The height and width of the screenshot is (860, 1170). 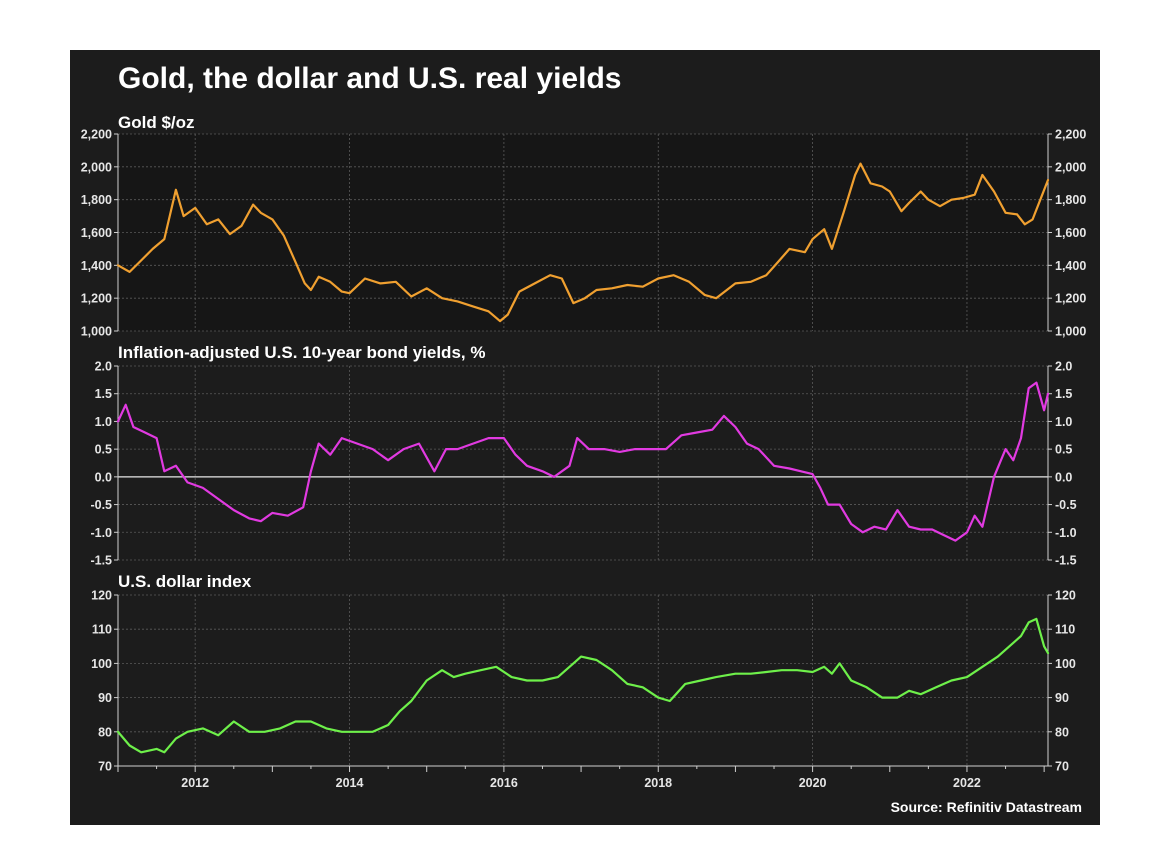 What do you see at coordinates (813, 783) in the screenshot?
I see `x-tick-label: 2020` at bounding box center [813, 783].